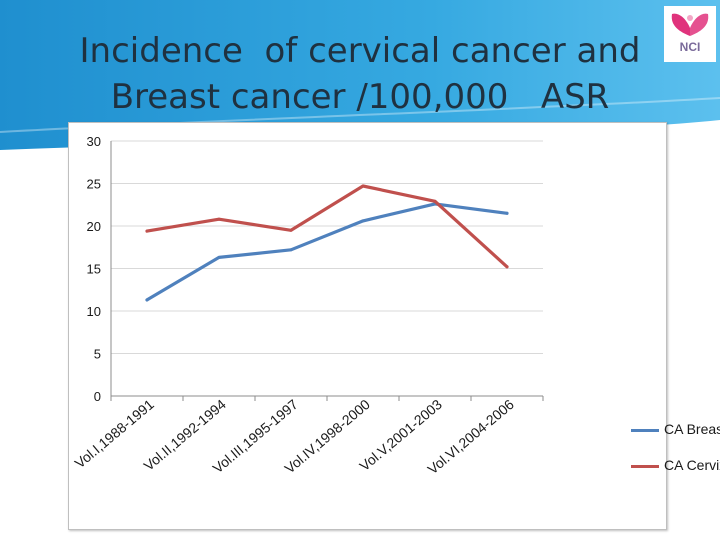 The image size is (720, 540). Describe the element at coordinates (360, 97) in the screenshot. I see `title-line-2: Breast cancer /100,000 ASR` at that location.